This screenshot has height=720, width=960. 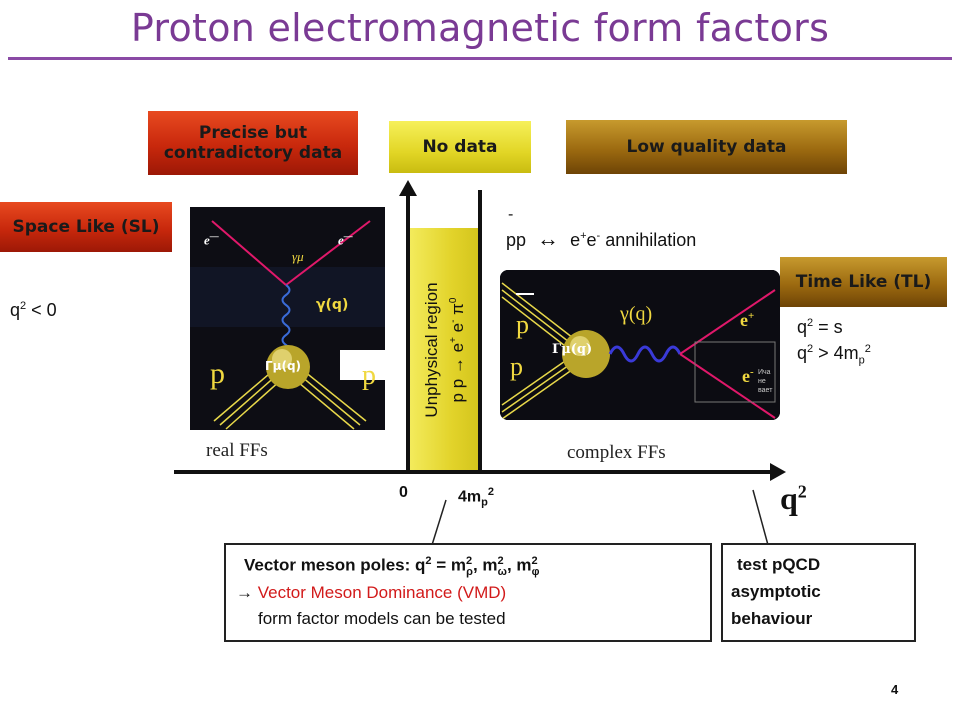 I want to click on vmd-l1-omega: ω, so click(x=502, y=572).